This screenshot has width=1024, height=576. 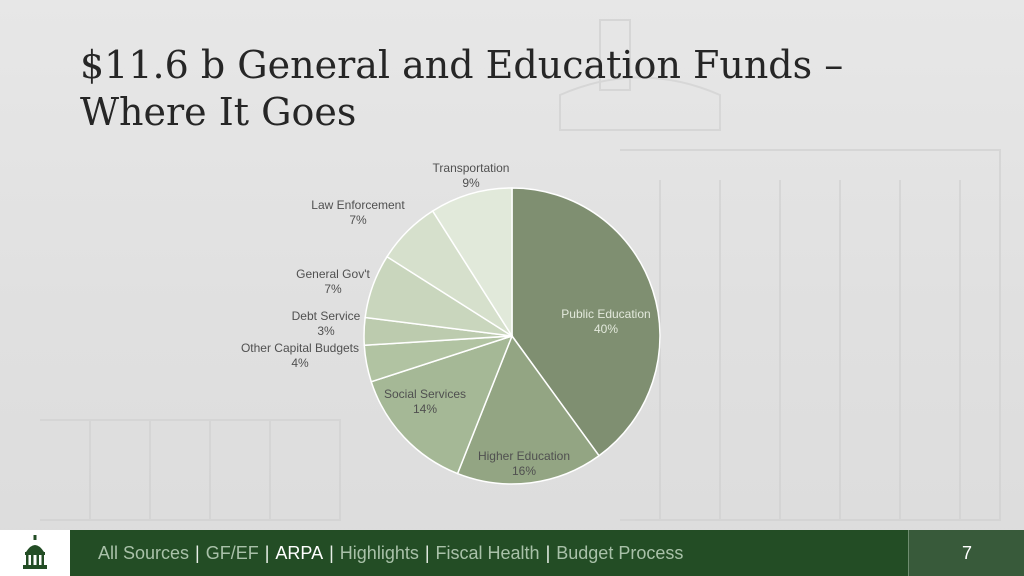 What do you see at coordinates (620, 552) in the screenshot?
I see `nav-link-budget-process: Budget Process` at bounding box center [620, 552].